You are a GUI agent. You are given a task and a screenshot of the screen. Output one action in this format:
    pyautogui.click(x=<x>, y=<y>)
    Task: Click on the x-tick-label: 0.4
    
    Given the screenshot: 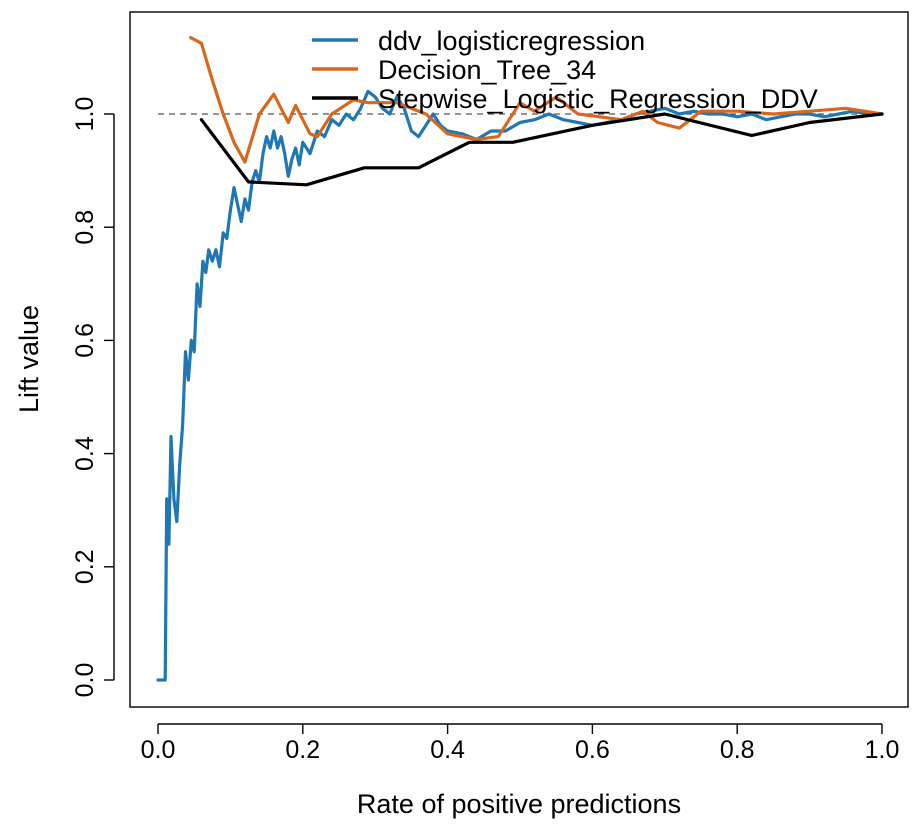 What is the action you would take?
    pyautogui.click(x=447, y=750)
    